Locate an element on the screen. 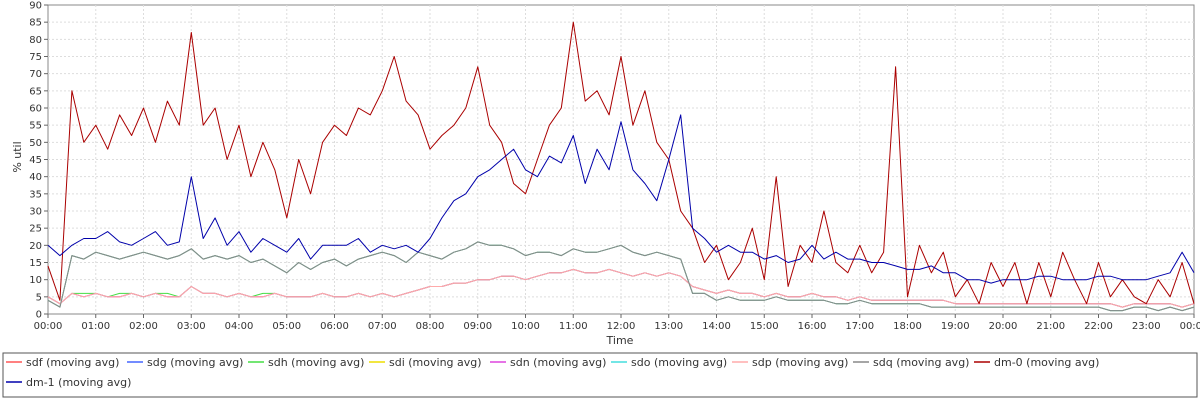 The width and height of the screenshot is (1200, 400). x-axis-label: Time is located at coordinates (620, 340).